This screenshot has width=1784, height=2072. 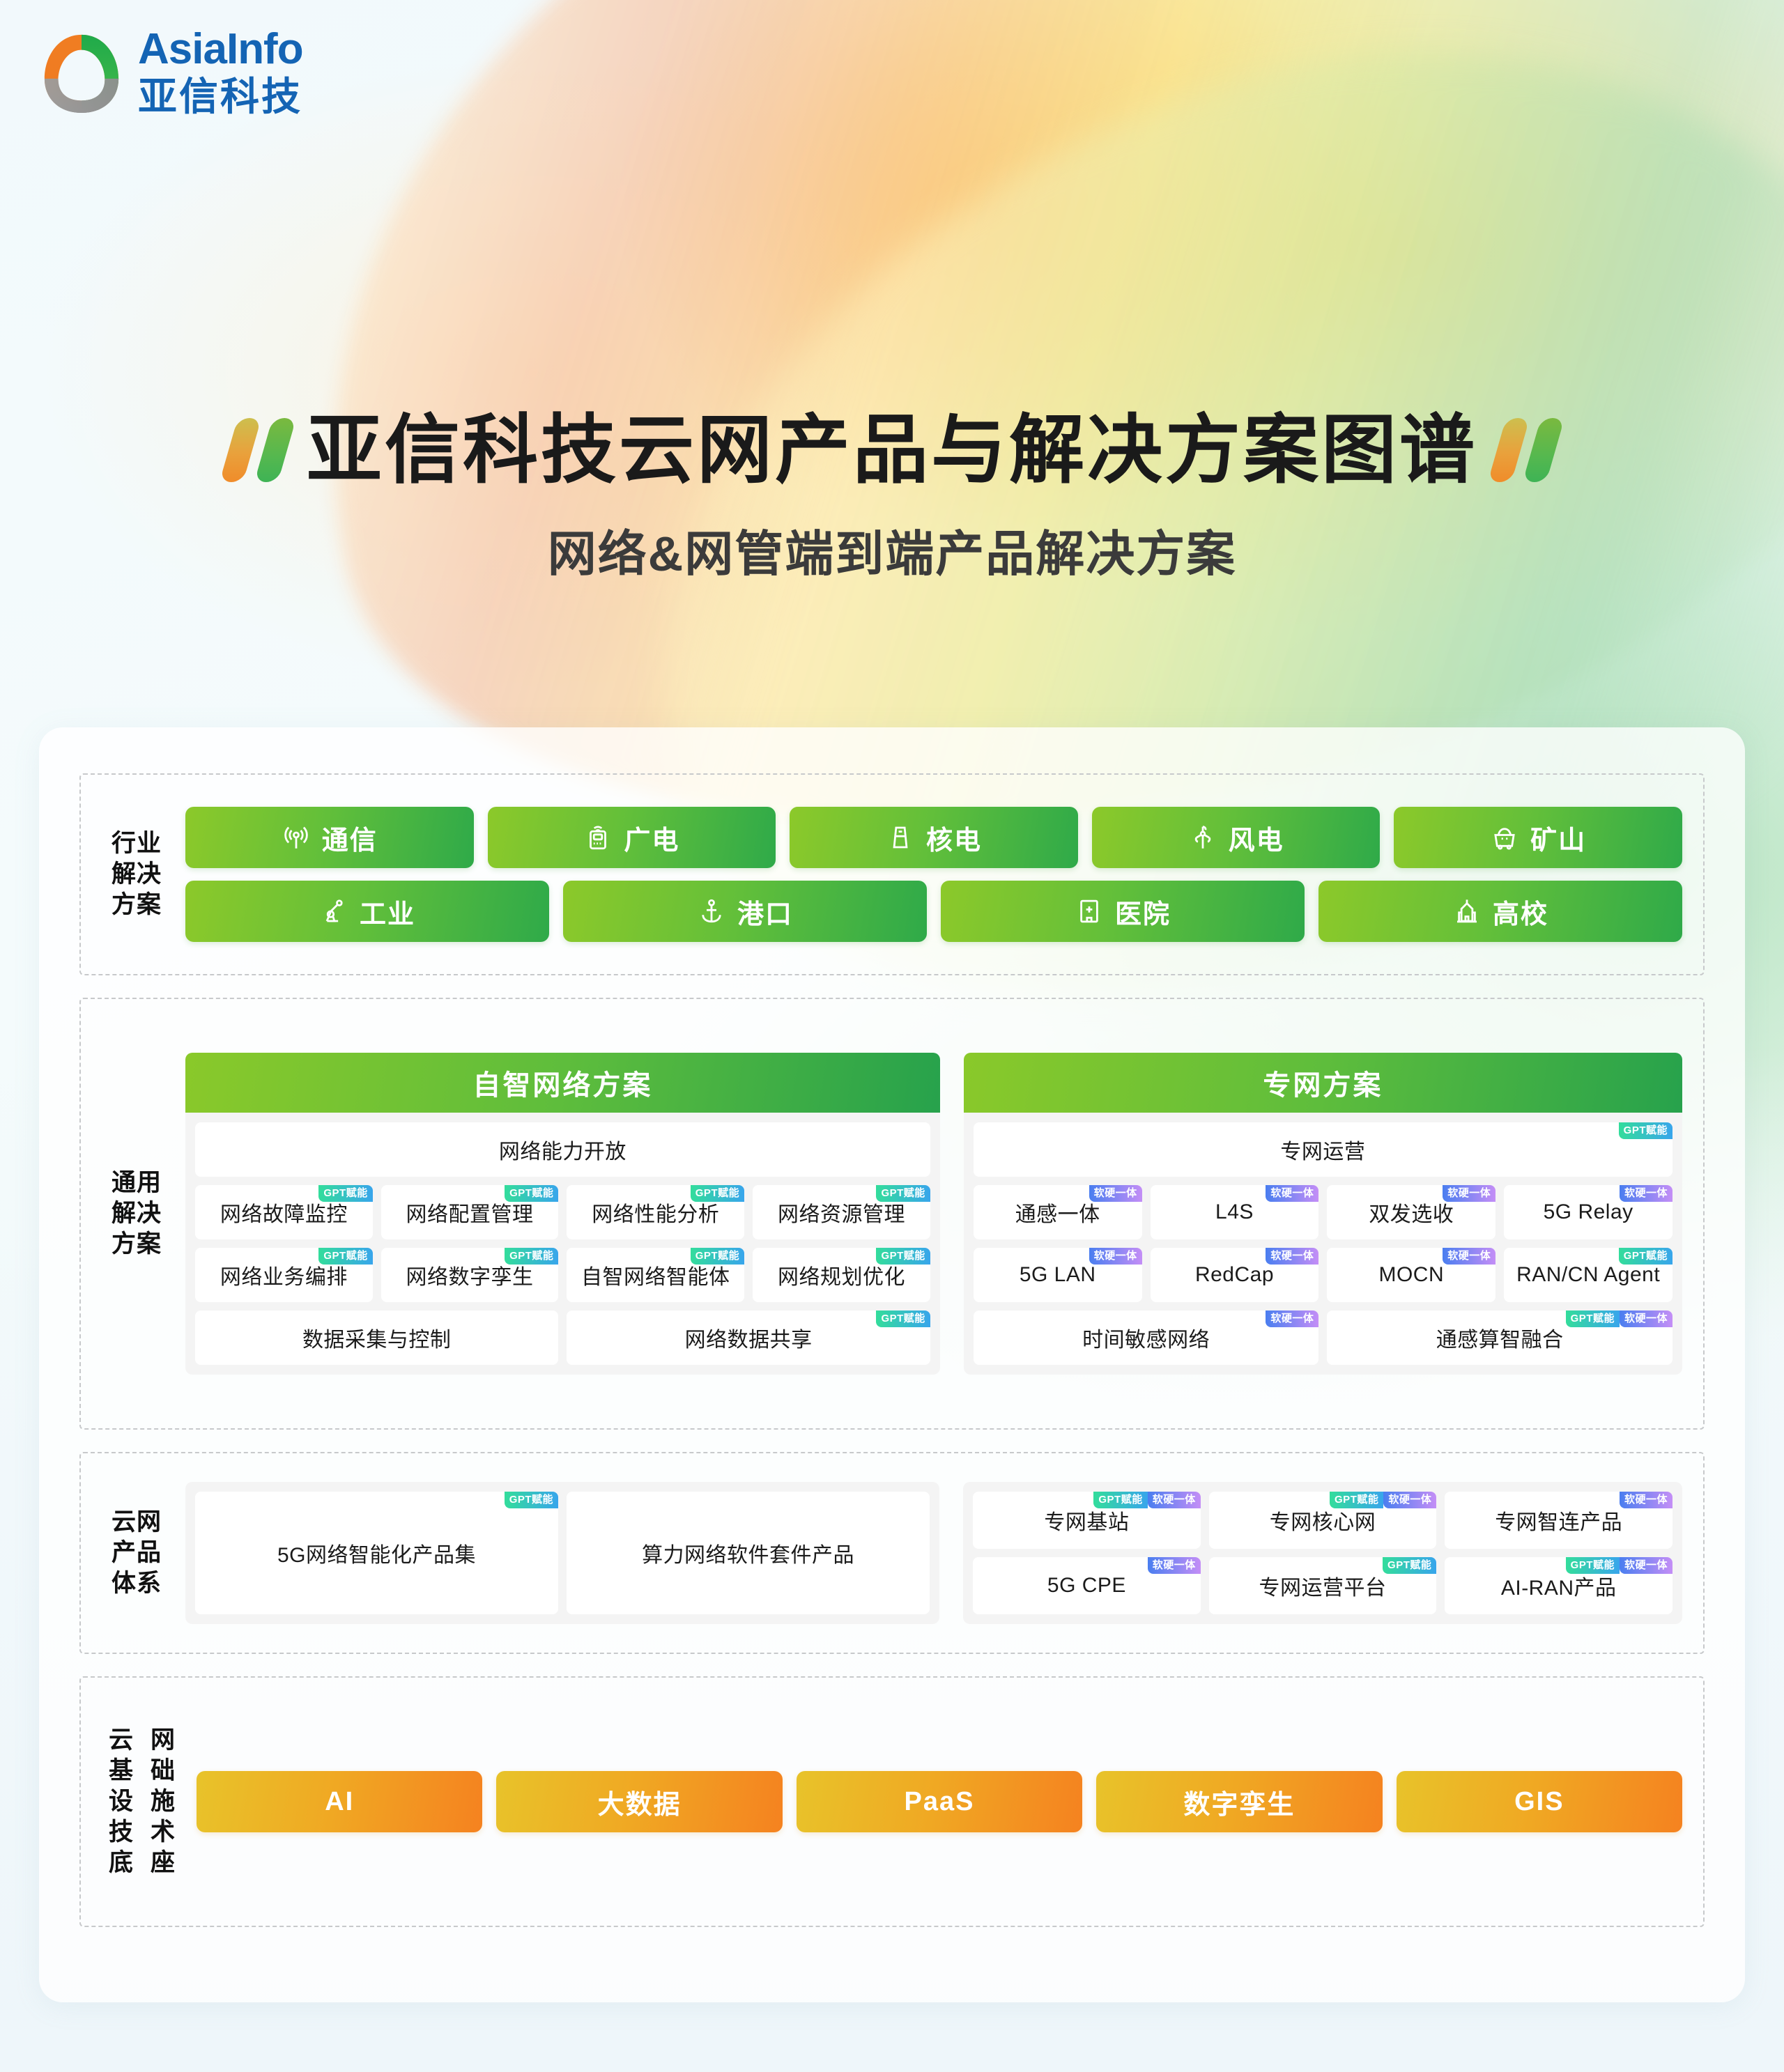 I want to click on solution-tile: GPT赋能 网络数字孪生, so click(x=469, y=1275).